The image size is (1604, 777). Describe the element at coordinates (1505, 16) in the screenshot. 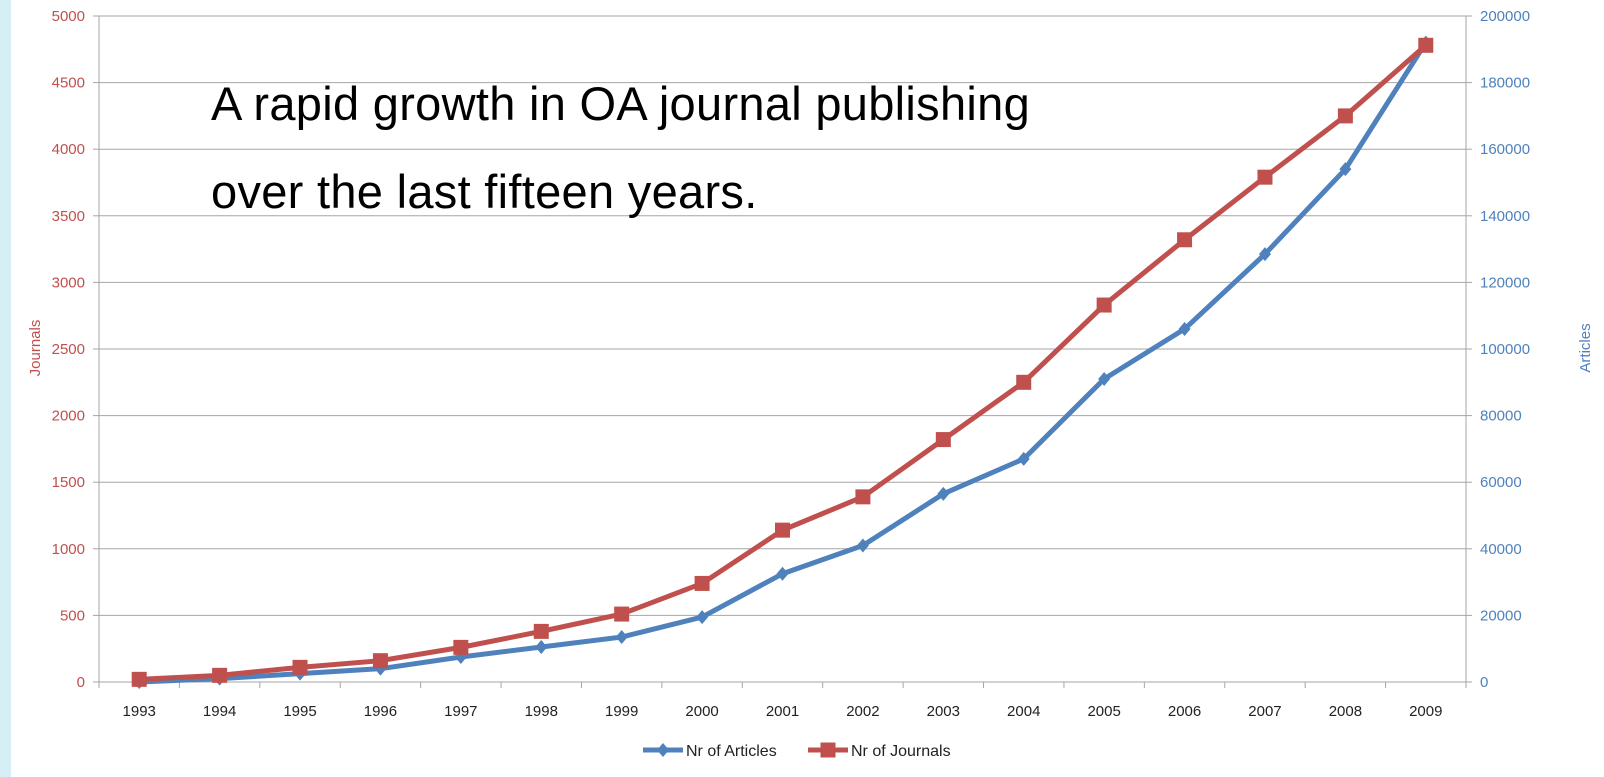

I see `right-tick-label: 200000` at that location.